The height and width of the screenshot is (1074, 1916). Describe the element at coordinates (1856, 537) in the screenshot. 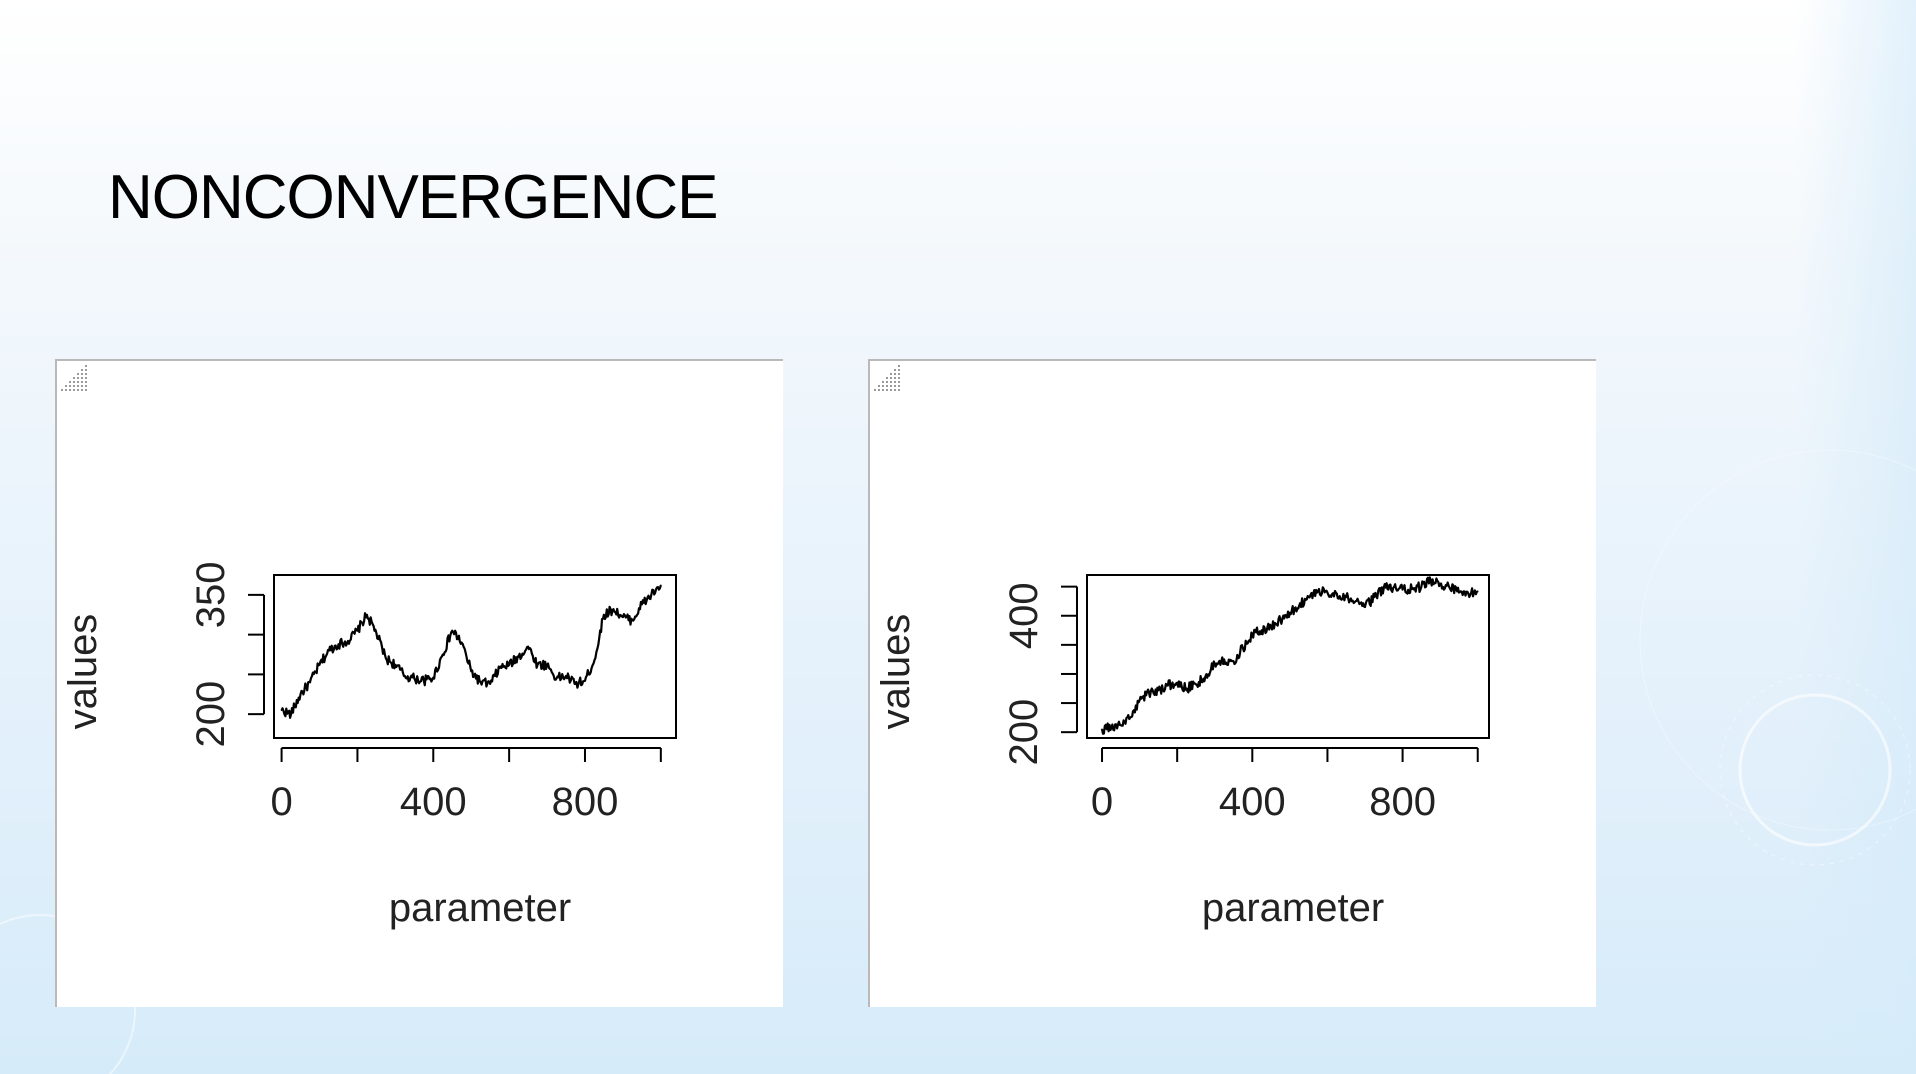

I see `background-edge-shade` at that location.